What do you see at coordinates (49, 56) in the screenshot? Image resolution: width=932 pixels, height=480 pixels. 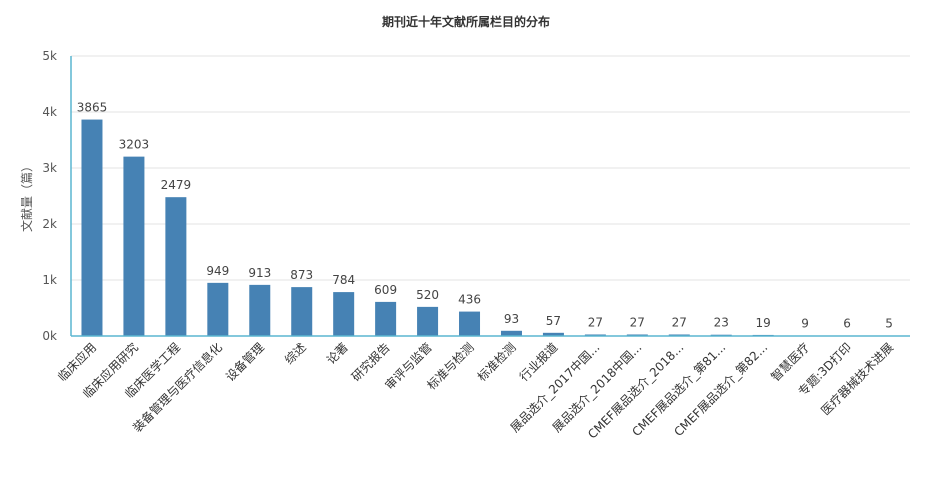 I see `y-tick-label: 5k` at bounding box center [49, 56].